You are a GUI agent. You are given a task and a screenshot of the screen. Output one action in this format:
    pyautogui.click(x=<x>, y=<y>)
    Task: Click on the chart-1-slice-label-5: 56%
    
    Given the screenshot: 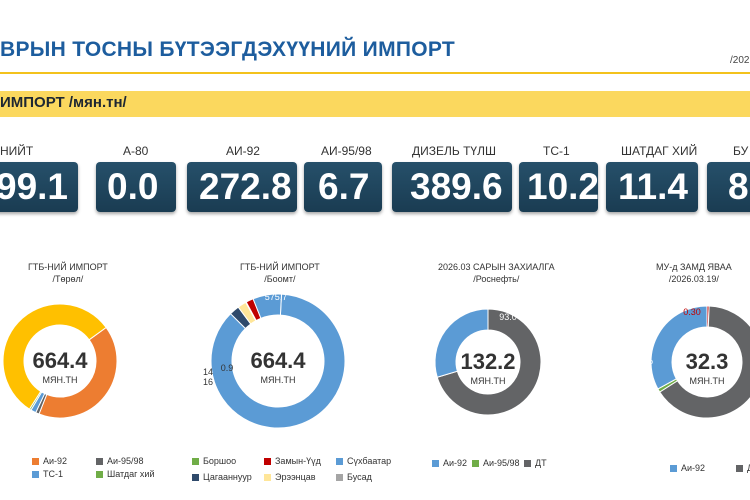 What is the action you would take?
    pyautogui.click(x=60, y=430)
    